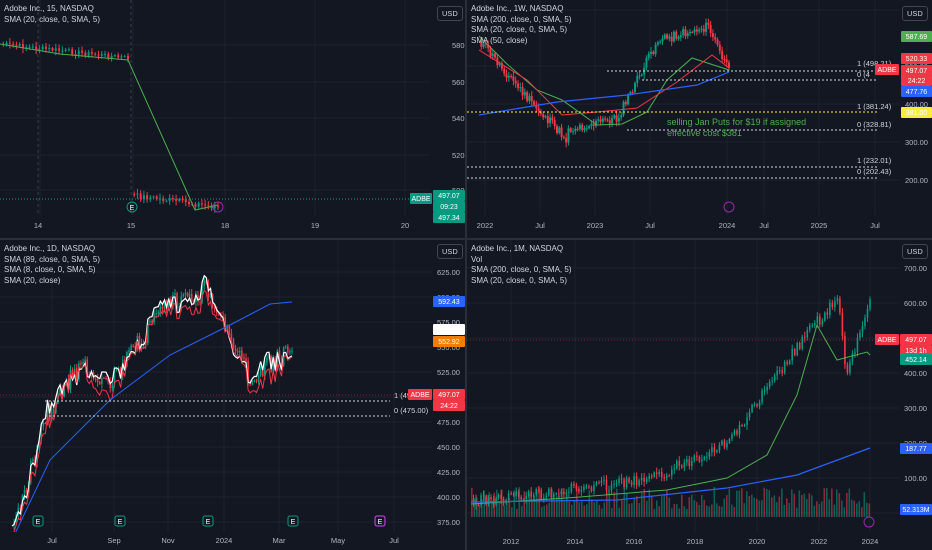 This screenshot has height=550, width=932. Describe the element at coordinates (448, 472) in the screenshot. I see `axis-tick-label: 425.00` at that location.